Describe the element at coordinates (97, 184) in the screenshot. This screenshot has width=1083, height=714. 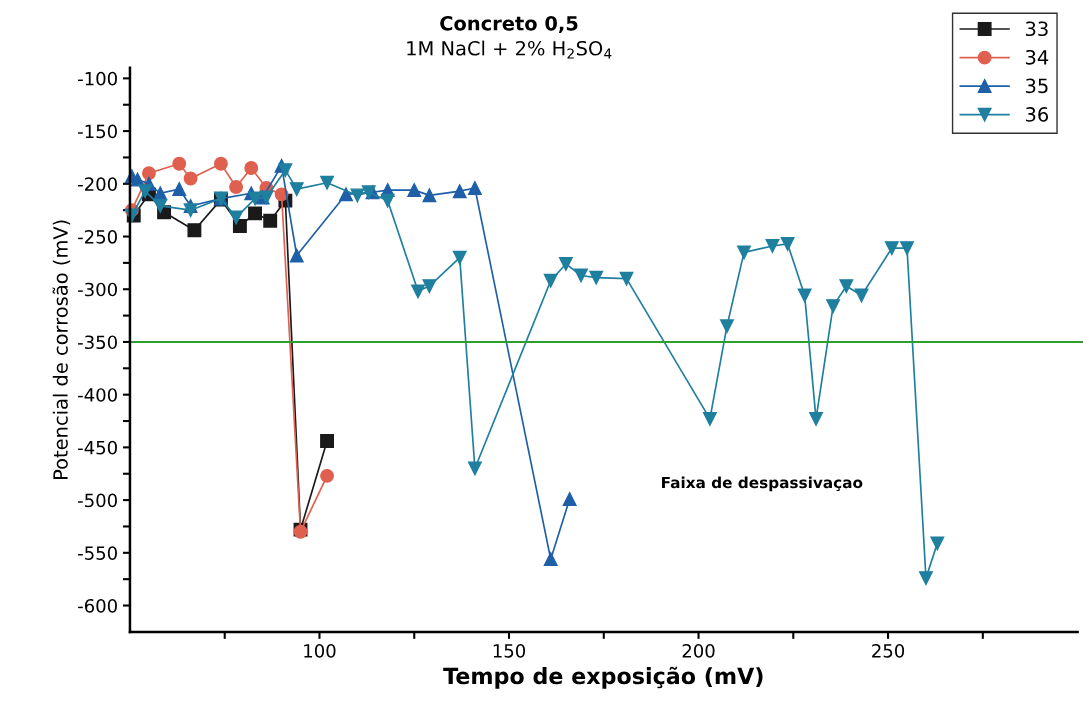
I see `y-tick-label: -200` at that location.